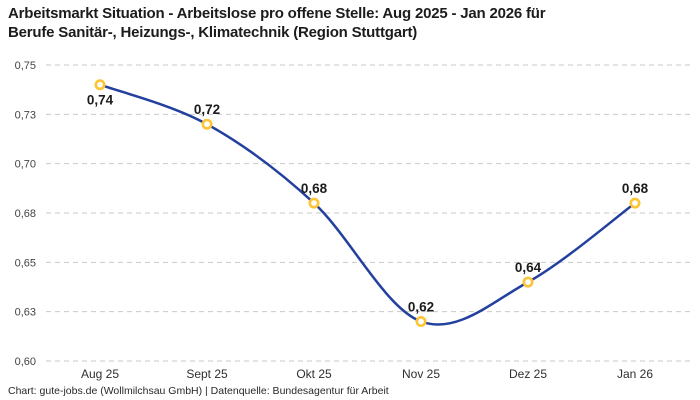 The height and width of the screenshot is (400, 700). I want to click on y-axis-tick-label: 0,65, so click(25, 263).